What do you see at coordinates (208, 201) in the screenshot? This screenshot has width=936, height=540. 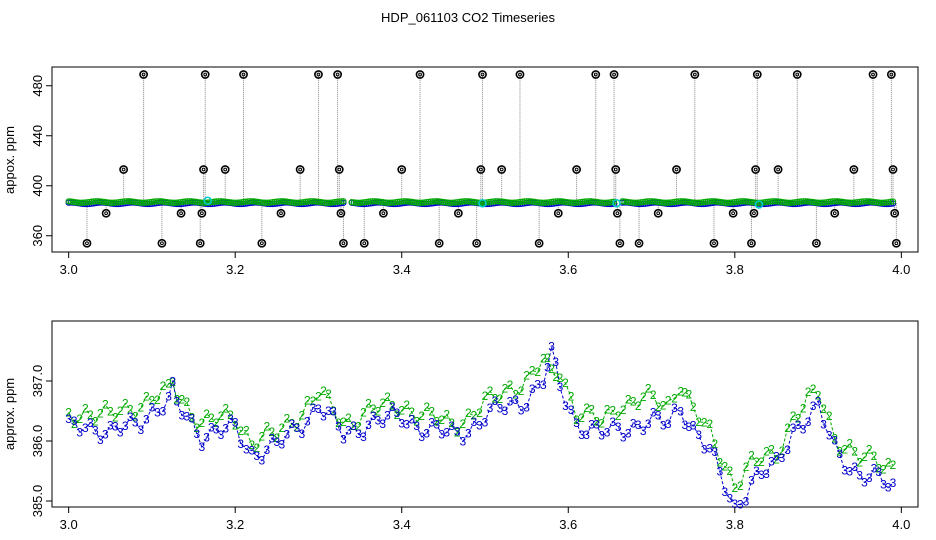 I see `cyan-point` at bounding box center [208, 201].